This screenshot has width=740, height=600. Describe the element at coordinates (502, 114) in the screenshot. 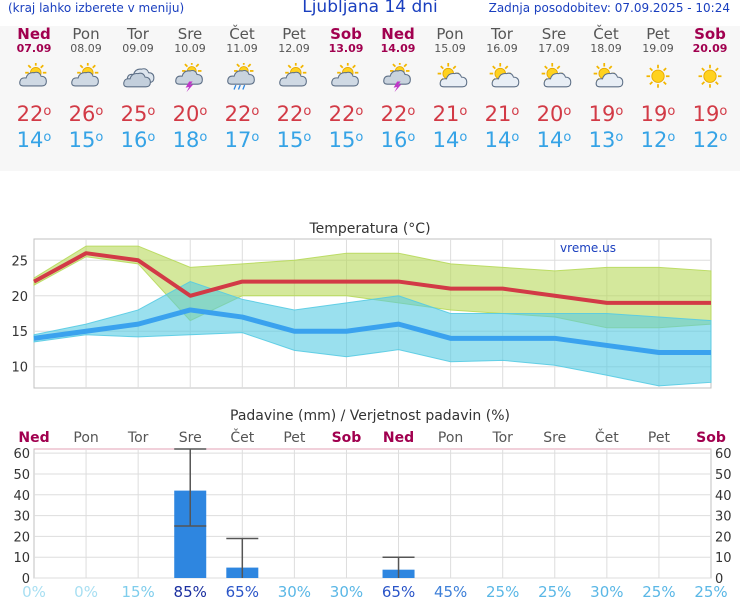

I see `max-temperature: 21o` at that location.